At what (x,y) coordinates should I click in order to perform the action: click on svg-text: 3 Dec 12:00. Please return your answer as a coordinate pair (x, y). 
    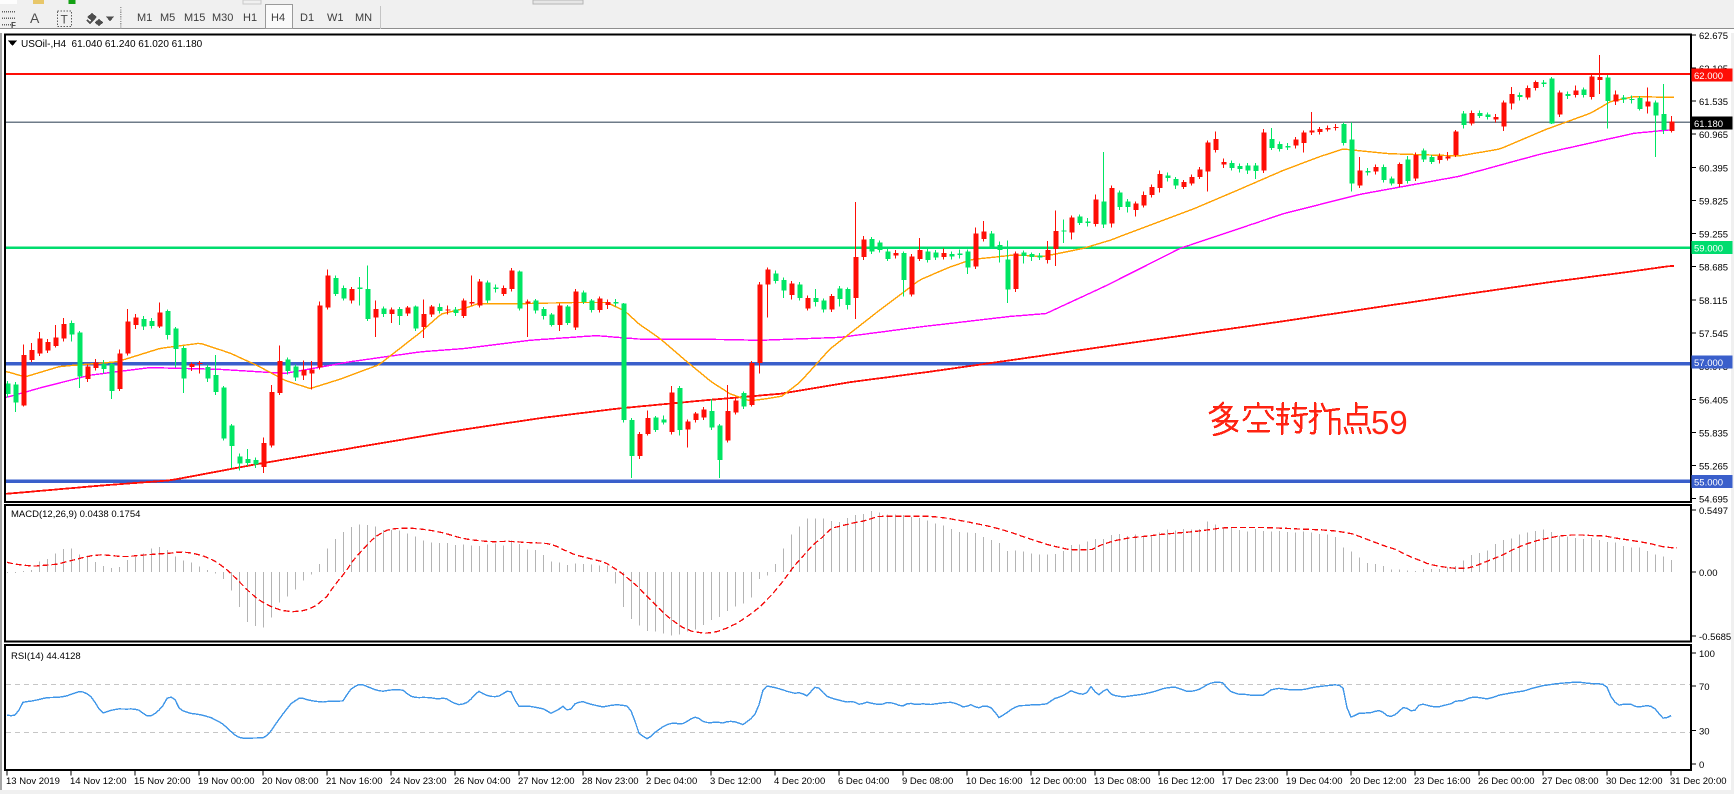
    Looking at the image, I should click on (735, 781).